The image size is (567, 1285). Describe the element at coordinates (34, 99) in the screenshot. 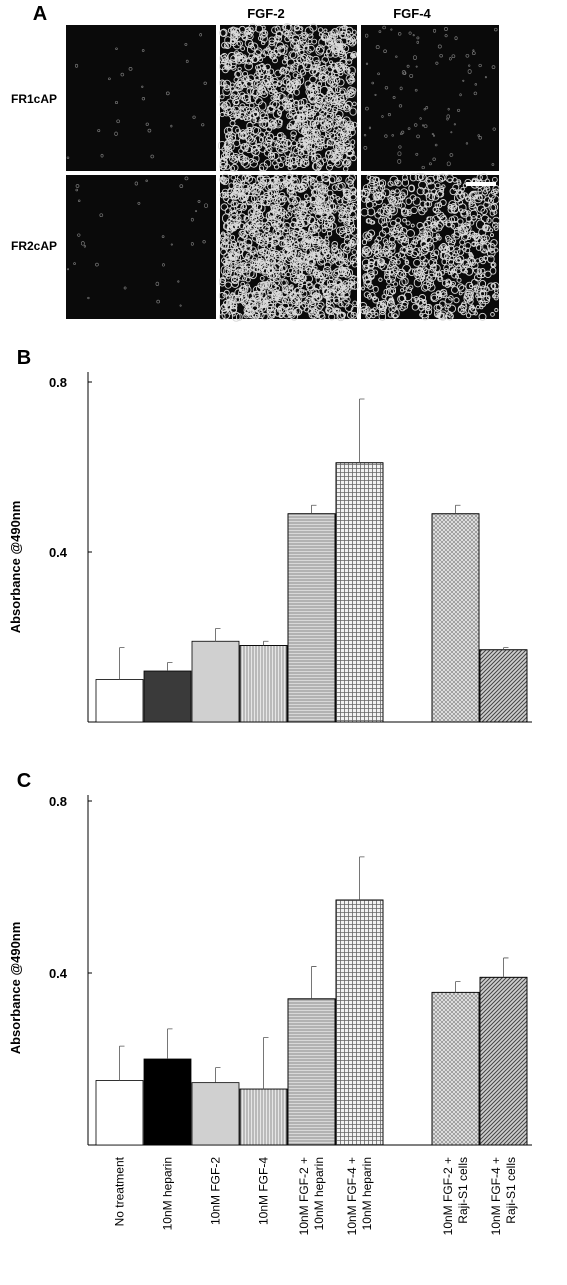

I see `row-header: FR1cAP` at that location.